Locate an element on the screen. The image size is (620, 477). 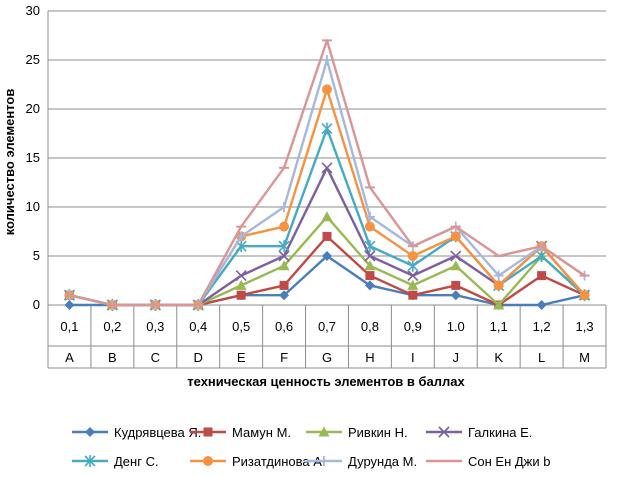
x-tick-label: 0,7 is located at coordinates (327, 326).